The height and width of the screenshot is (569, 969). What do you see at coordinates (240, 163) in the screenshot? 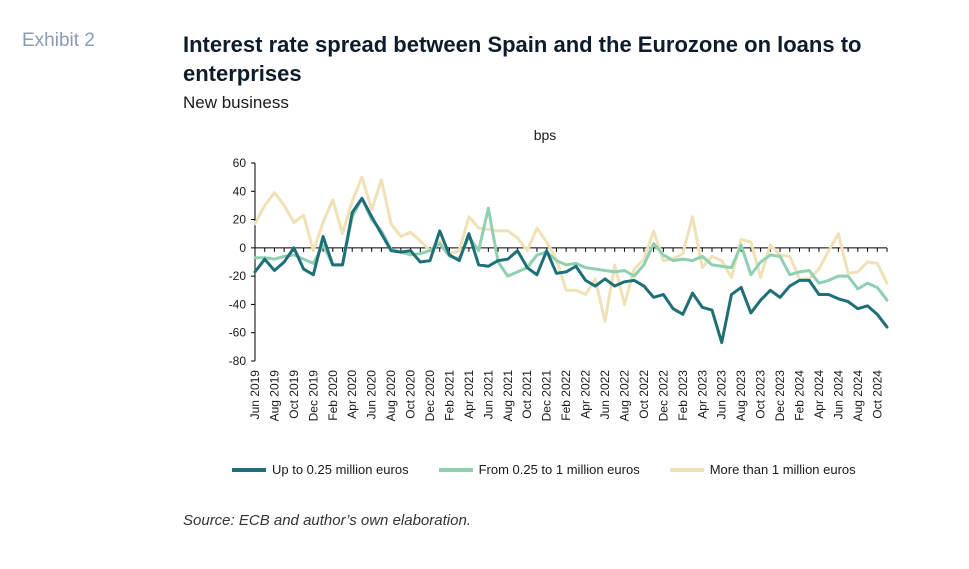
I see `y-tick-label: 60` at bounding box center [240, 163].